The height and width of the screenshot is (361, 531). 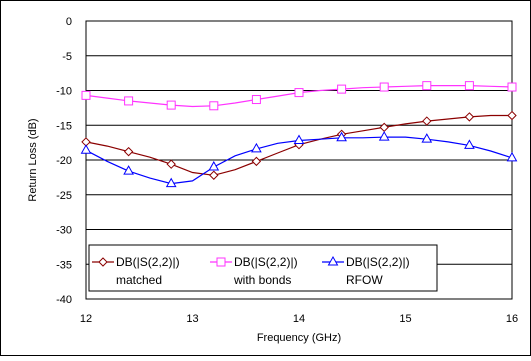 I want to click on y-tick-labels: 0 -5 -10 -15 -20 -25 -30 -35 -40, so click(x=64, y=161).